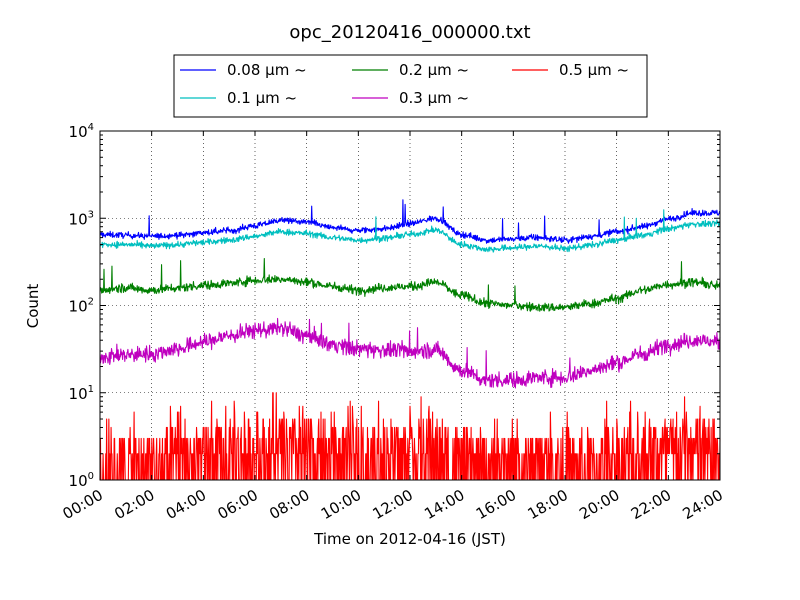 This screenshot has width=800, height=600. Describe the element at coordinates (289, 504) in the screenshot. I see `x-tick-label: 08:00` at that location.